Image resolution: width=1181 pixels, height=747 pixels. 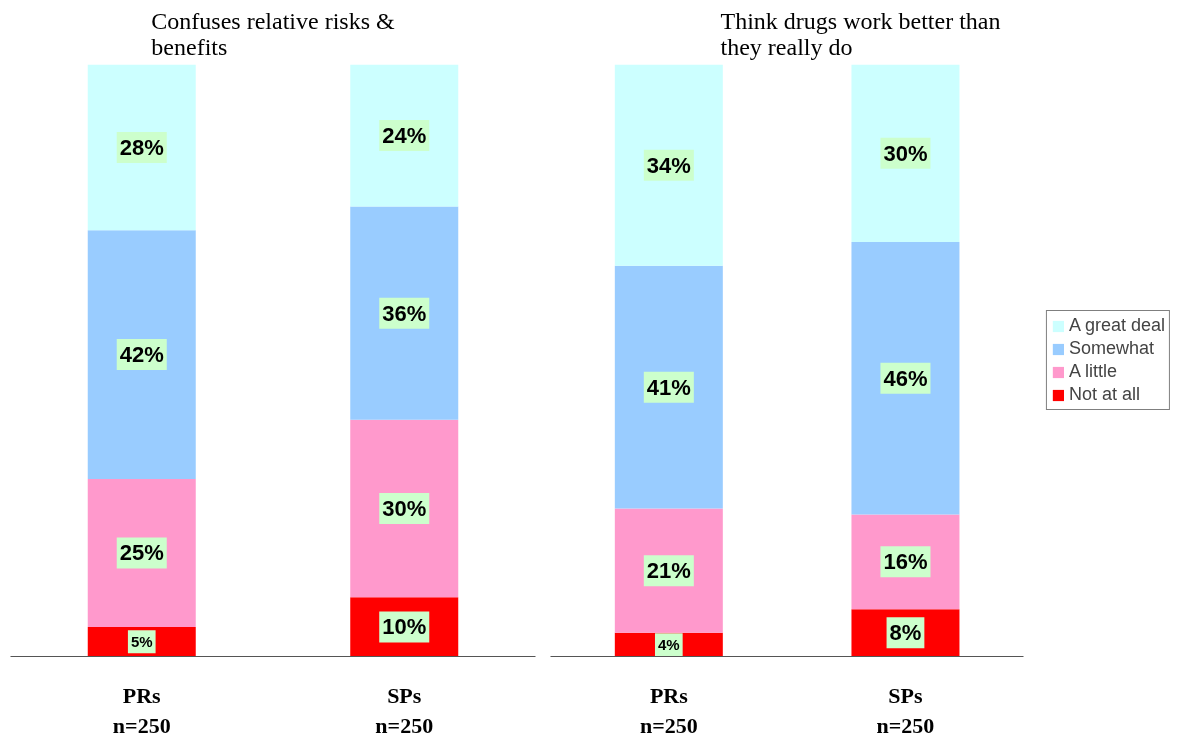 What do you see at coordinates (1104, 394) in the screenshot?
I see `legend-label: Not at all` at bounding box center [1104, 394].